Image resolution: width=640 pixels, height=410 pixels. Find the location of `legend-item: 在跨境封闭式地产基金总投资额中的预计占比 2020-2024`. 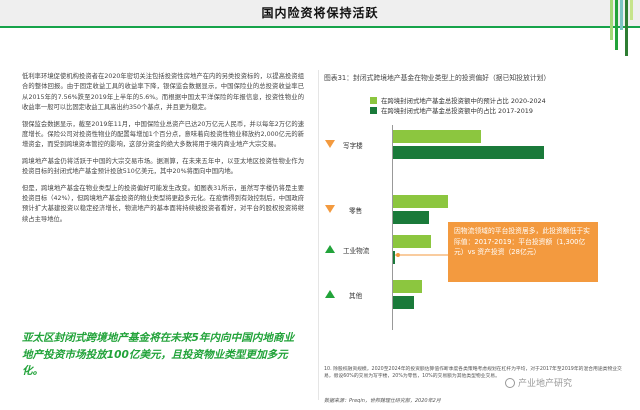

legend-item: 在跨境封闭式地产基金总投资额中的预计占比 2020-2024 is located at coordinates (458, 100).